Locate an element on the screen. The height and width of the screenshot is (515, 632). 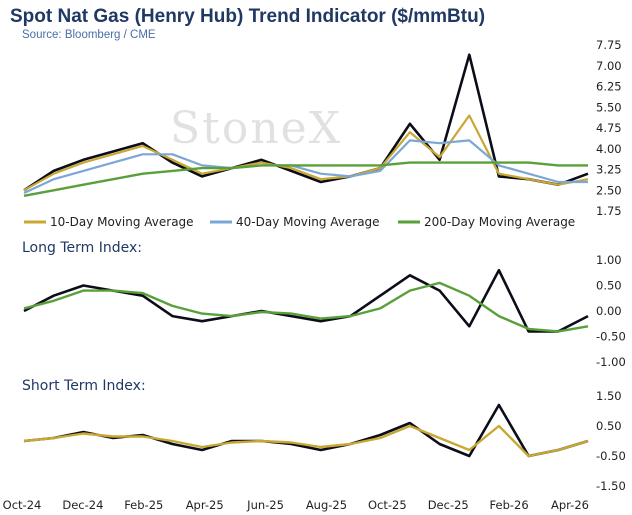
long-lines is located at coordinates (306, 300).